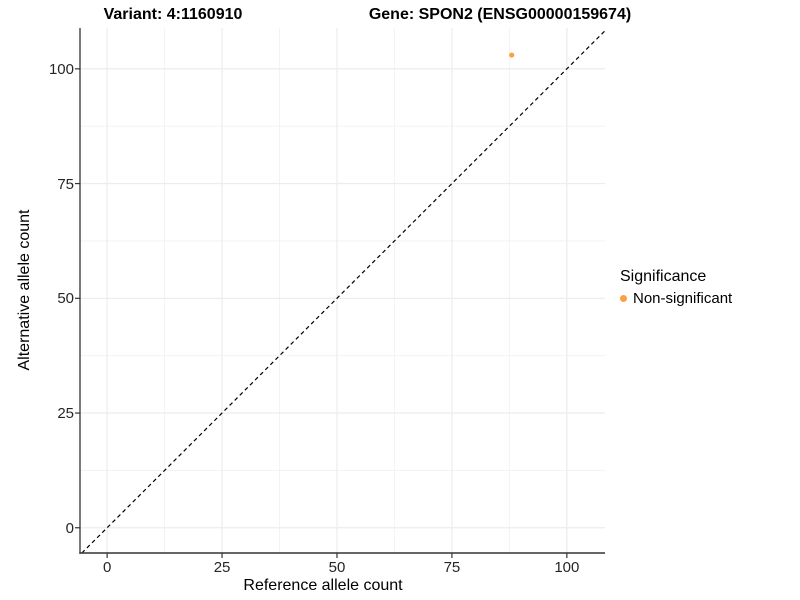  Describe the element at coordinates (173, 14) in the screenshot. I see `variant-title: Variant: 4:1160910` at that location.